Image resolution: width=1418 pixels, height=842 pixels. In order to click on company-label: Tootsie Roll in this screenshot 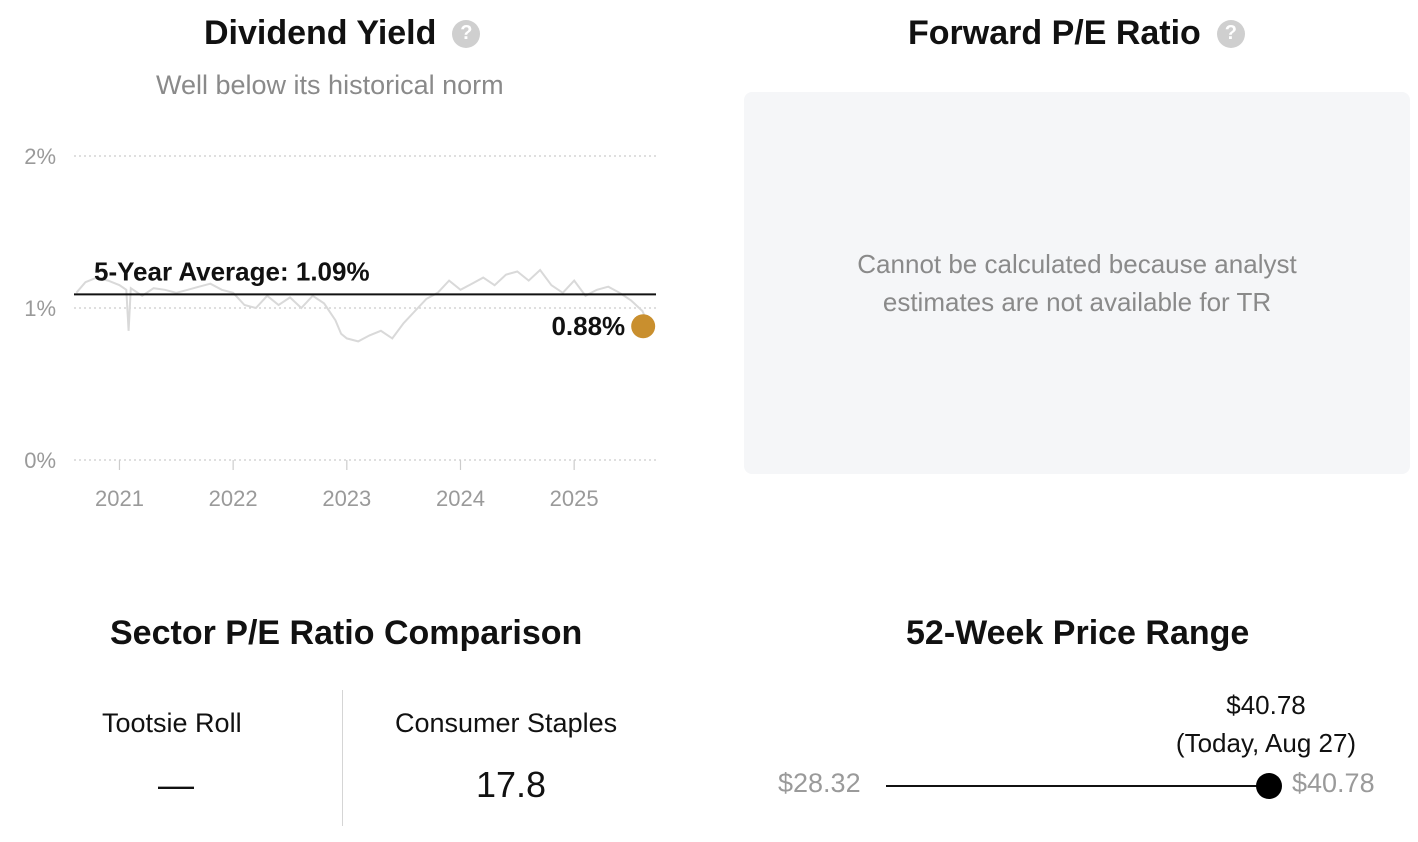, I will do `click(172, 723)`.